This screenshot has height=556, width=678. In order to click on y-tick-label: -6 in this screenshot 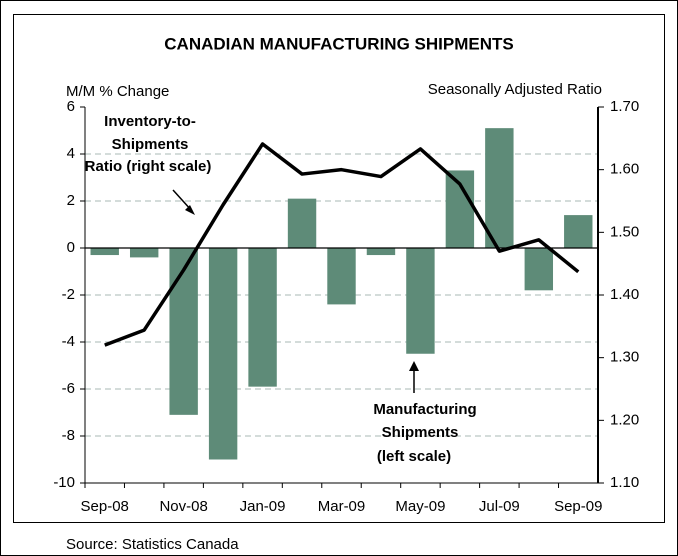, I will do `click(68, 388)`.